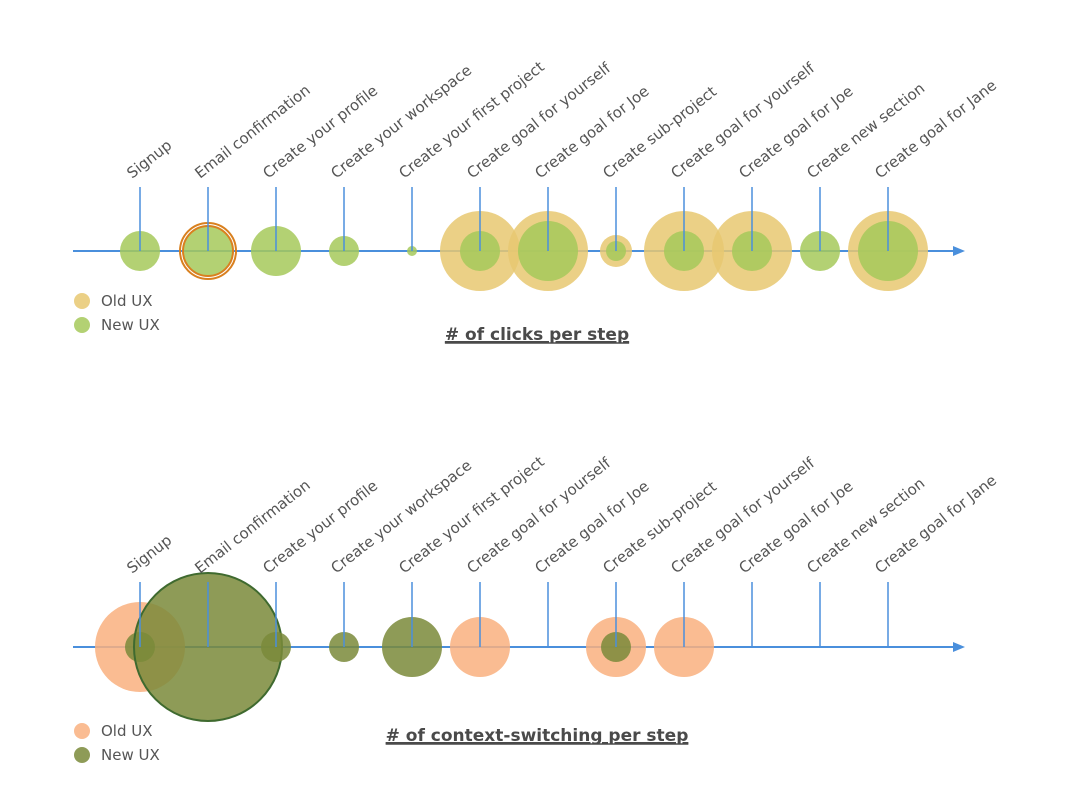 Image resolution: width=1074 pixels, height=785 pixels. What do you see at coordinates (404, 647) in the screenshot?
I see `bubble-layer` at bounding box center [404, 647].